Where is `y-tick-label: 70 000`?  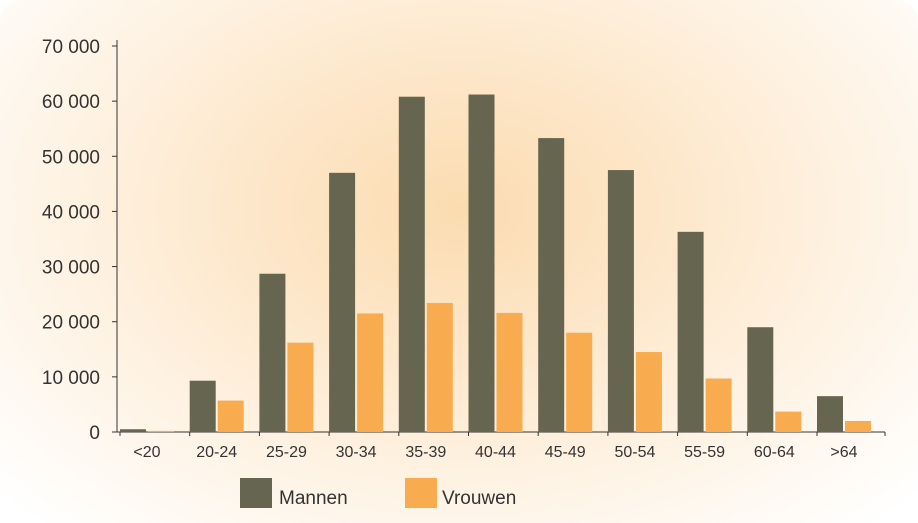
y-tick-label: 70 000 is located at coordinates (71, 47).